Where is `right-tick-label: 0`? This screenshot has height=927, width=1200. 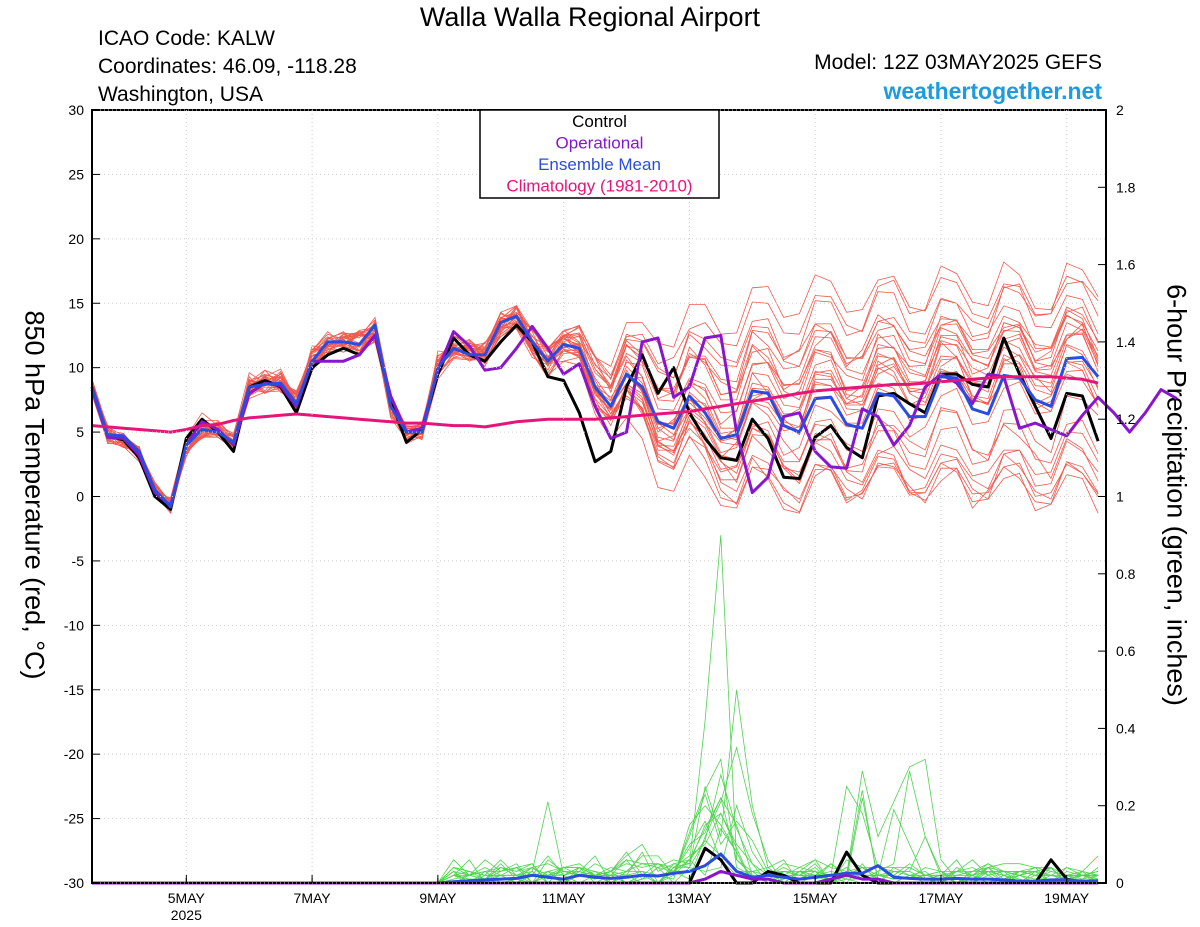
right-tick-label: 0 is located at coordinates (1120, 883).